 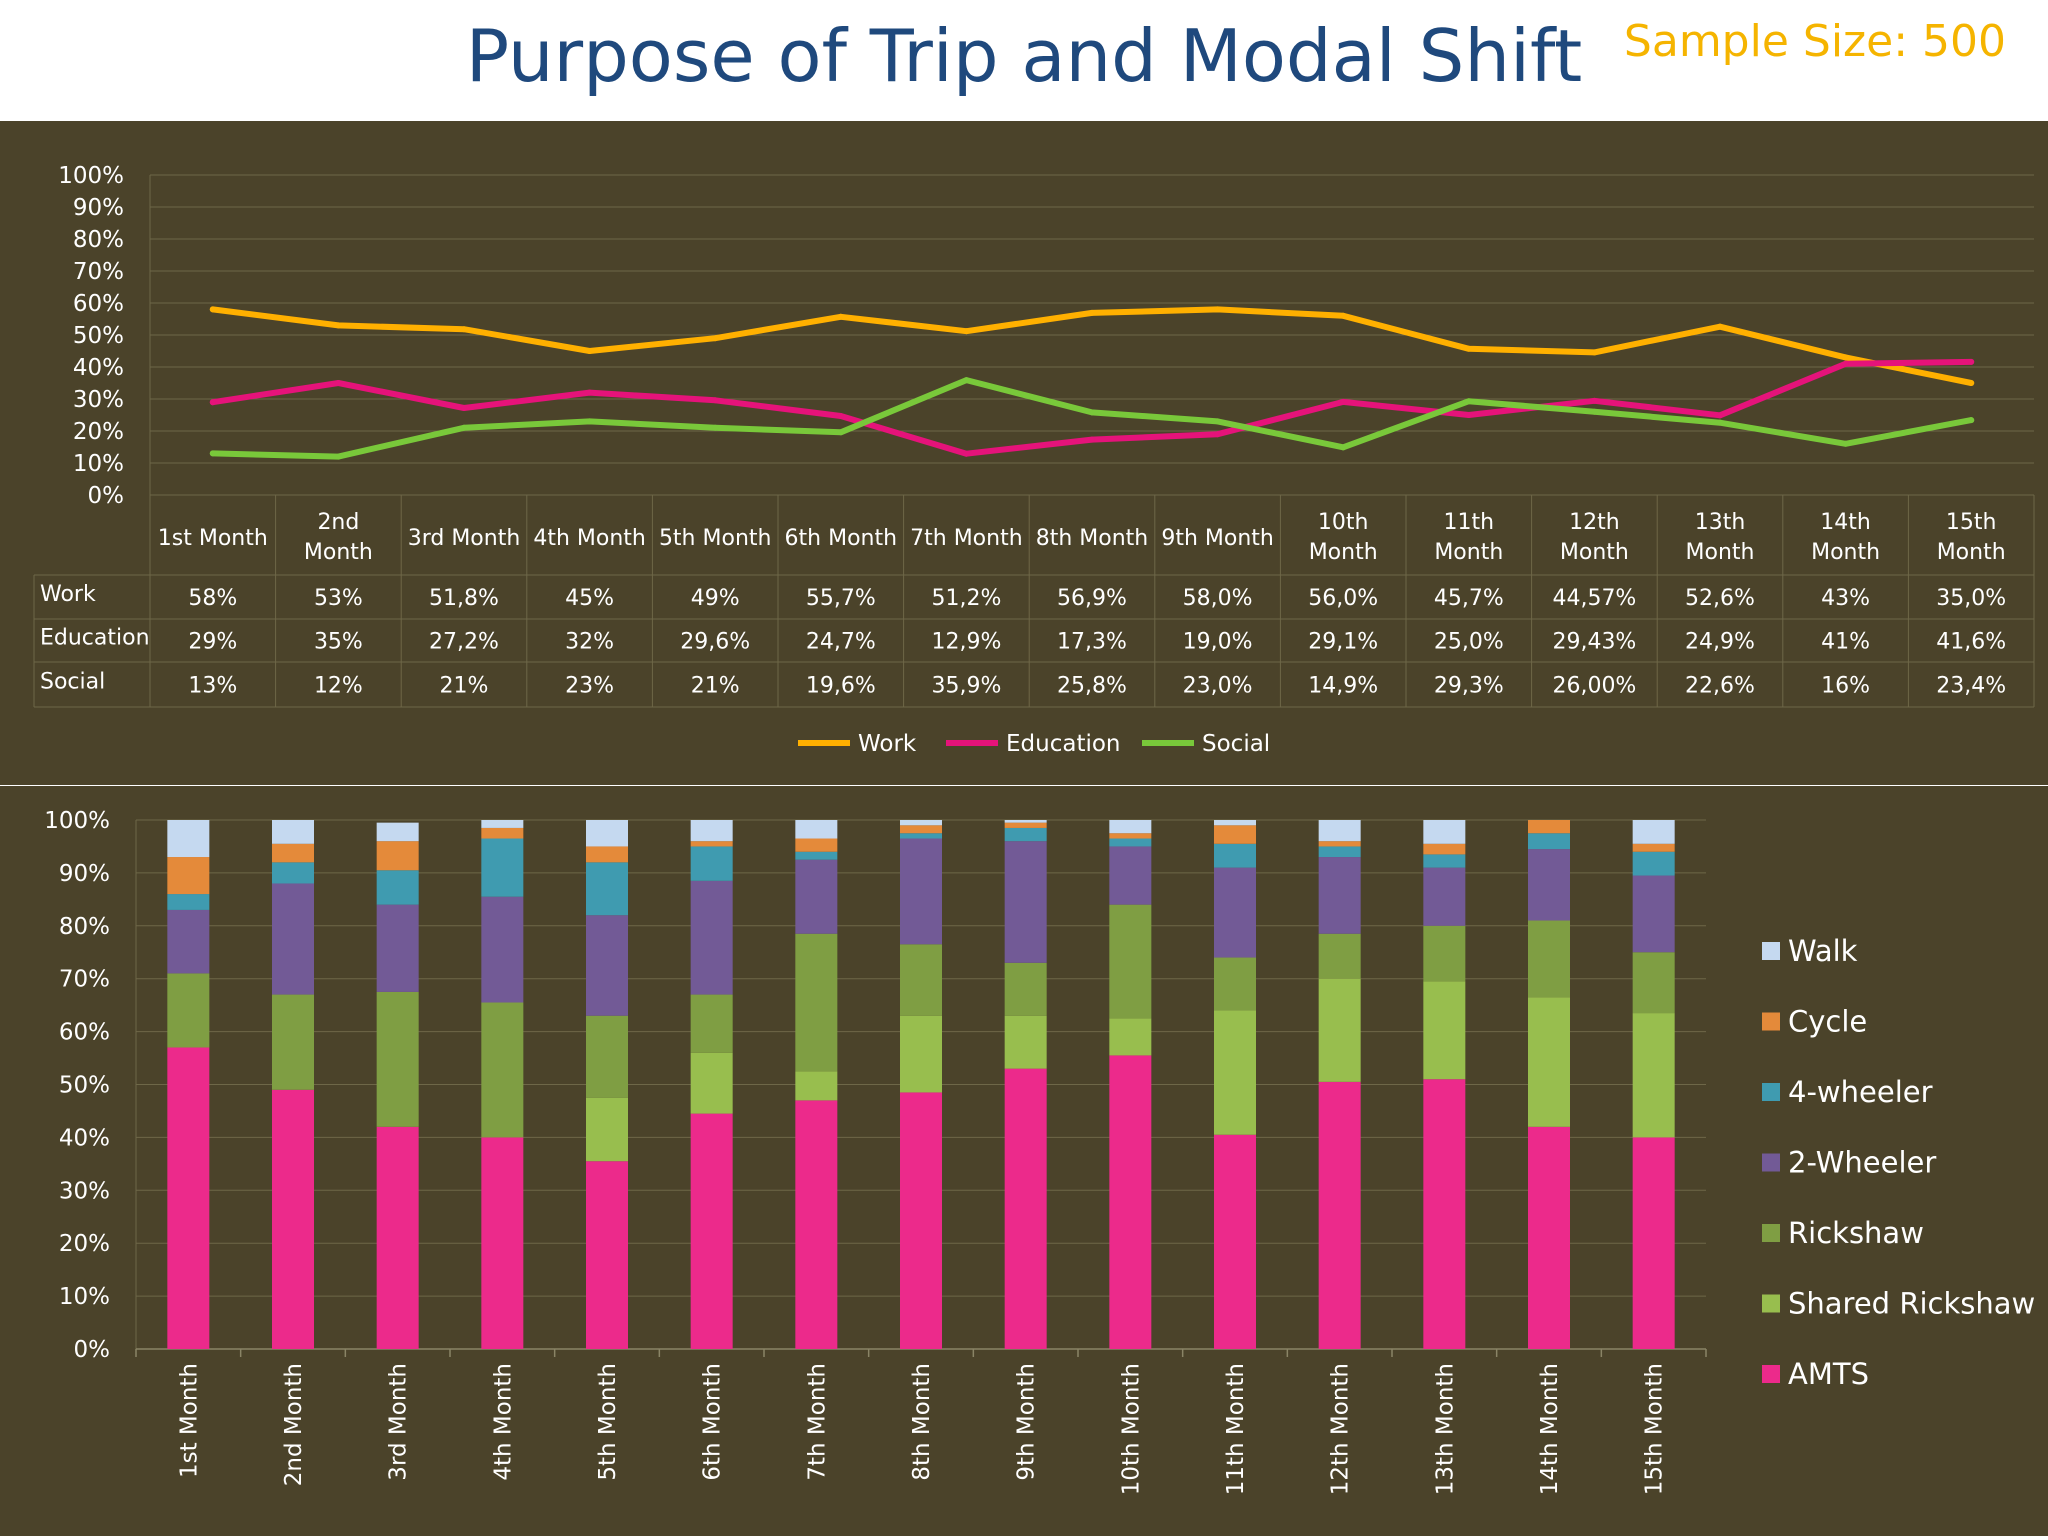 I want to click on table-cell: 24,7%, so click(x=841, y=642).